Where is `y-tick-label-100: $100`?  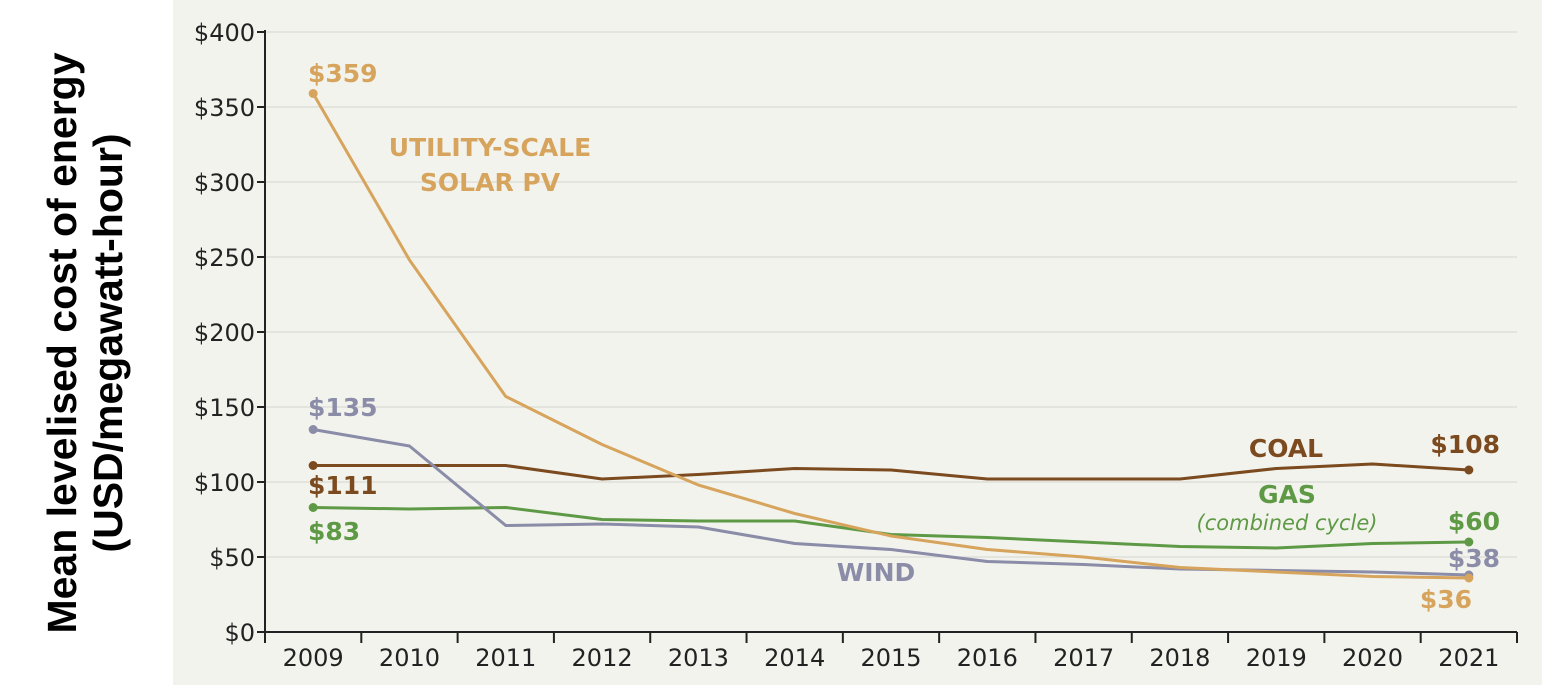
y-tick-label-100: $100 is located at coordinates (224, 483).